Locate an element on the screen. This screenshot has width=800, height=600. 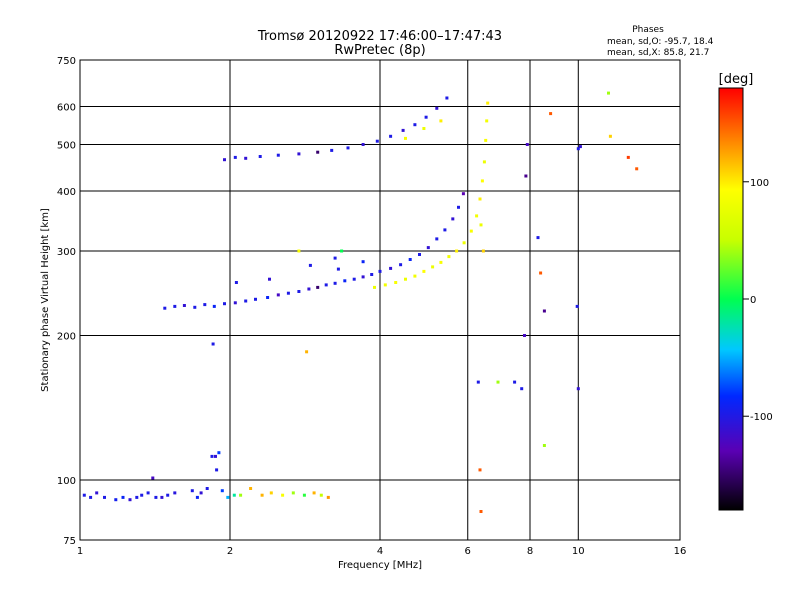
y-axis-label: Stationary phase Virtual Height [km] is located at coordinates (45, 300).